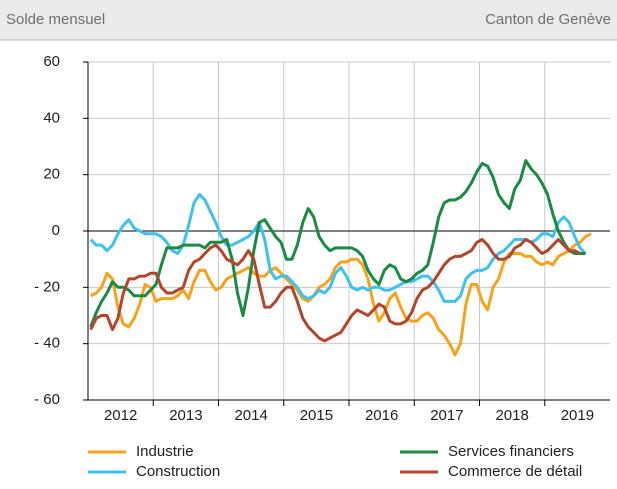 The image size is (617, 489). Describe the element at coordinates (511, 451) in the screenshot. I see `legend-label: Services financiers` at that location.